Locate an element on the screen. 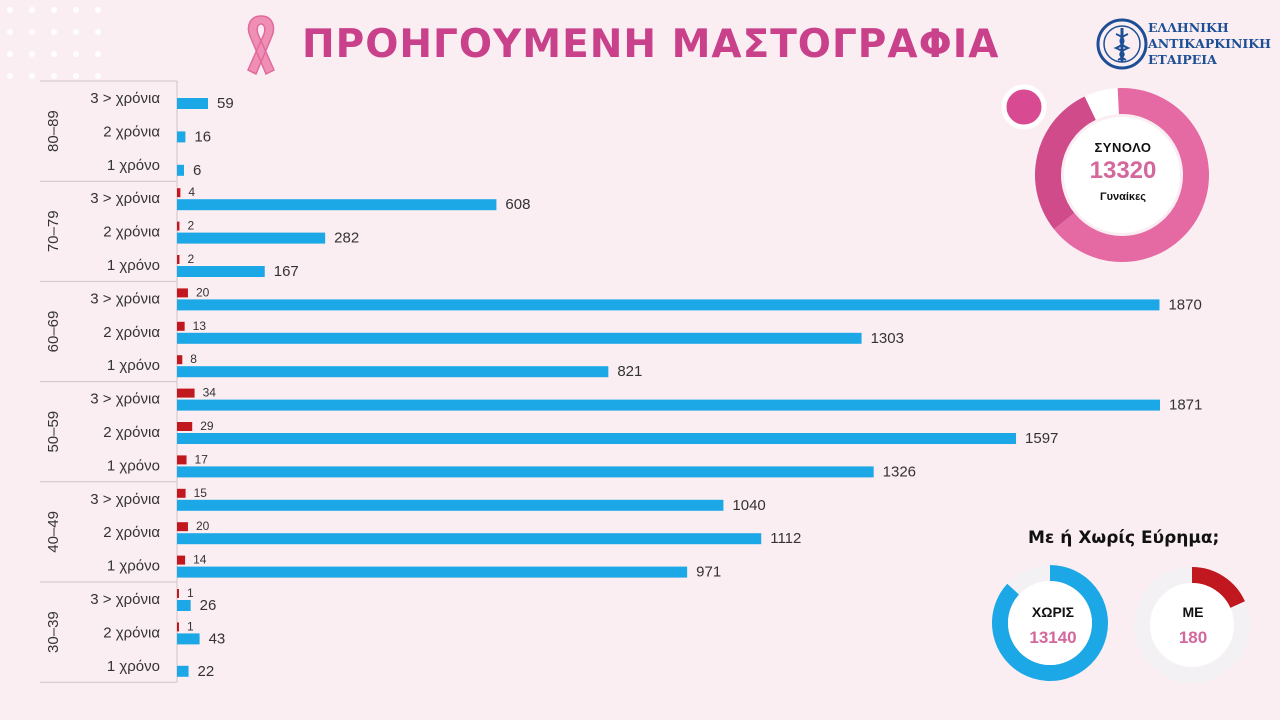  with-finding-donut-center is located at coordinates (1192, 625).